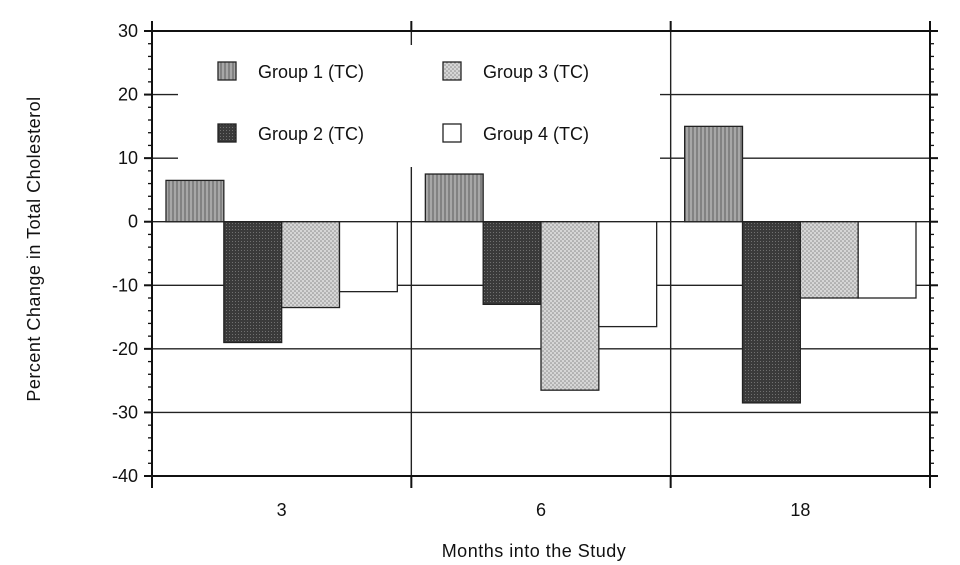 The width and height of the screenshot is (960, 565). Describe the element at coordinates (536, 134) in the screenshot. I see `legend-label: Group 4 (TC)` at that location.